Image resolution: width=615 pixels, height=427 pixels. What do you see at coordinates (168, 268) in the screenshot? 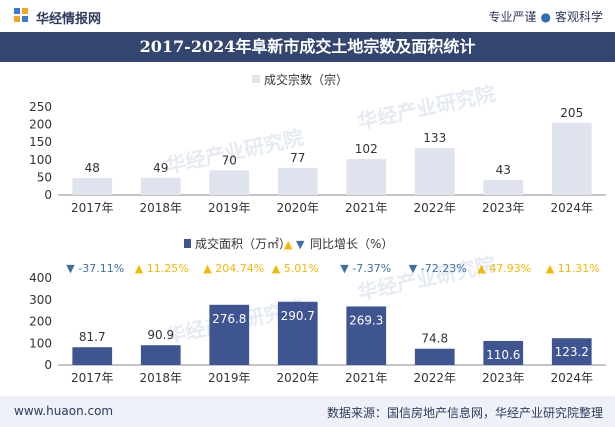
I see `growth-value: 11.25%` at bounding box center [168, 268].